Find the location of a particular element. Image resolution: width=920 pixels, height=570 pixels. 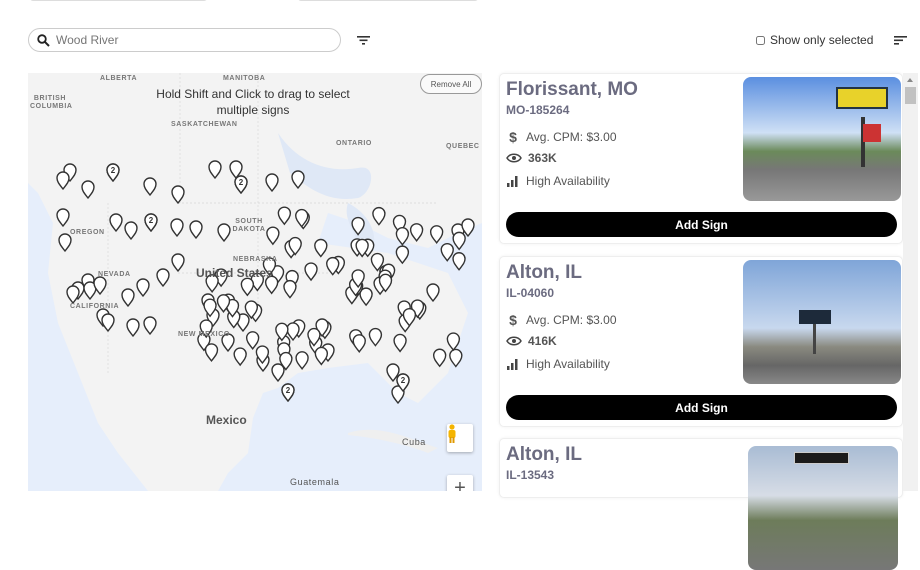

show-only-selected-toggle: Show only selected is located at coordinates (814, 40).